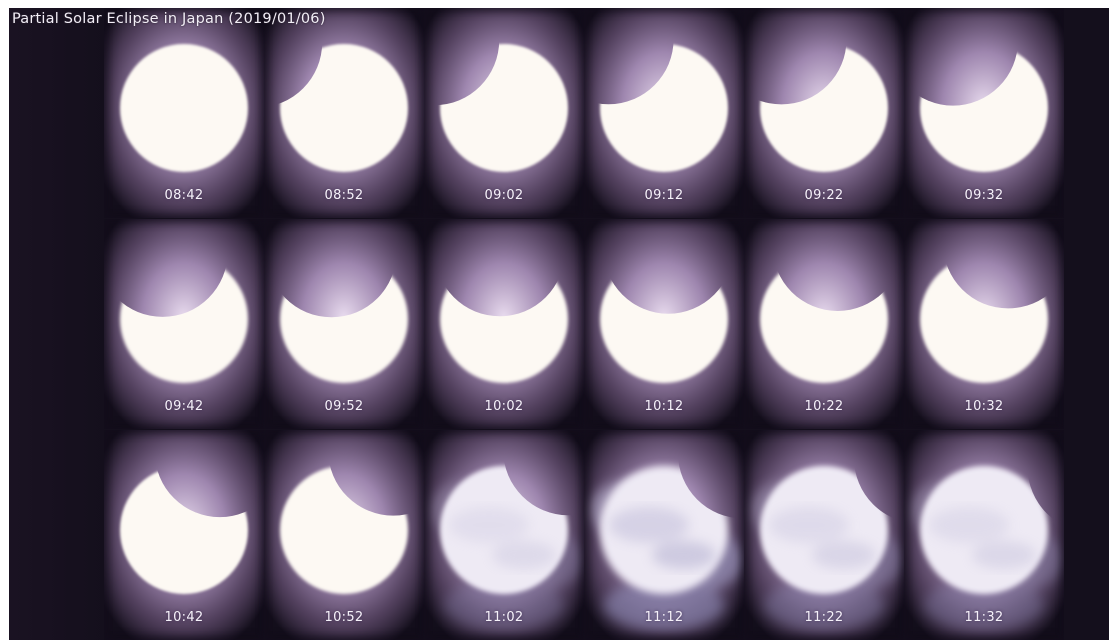 This screenshot has height=642, width=1112. I want to click on eclipse-frame: 09:32, so click(984, 113).